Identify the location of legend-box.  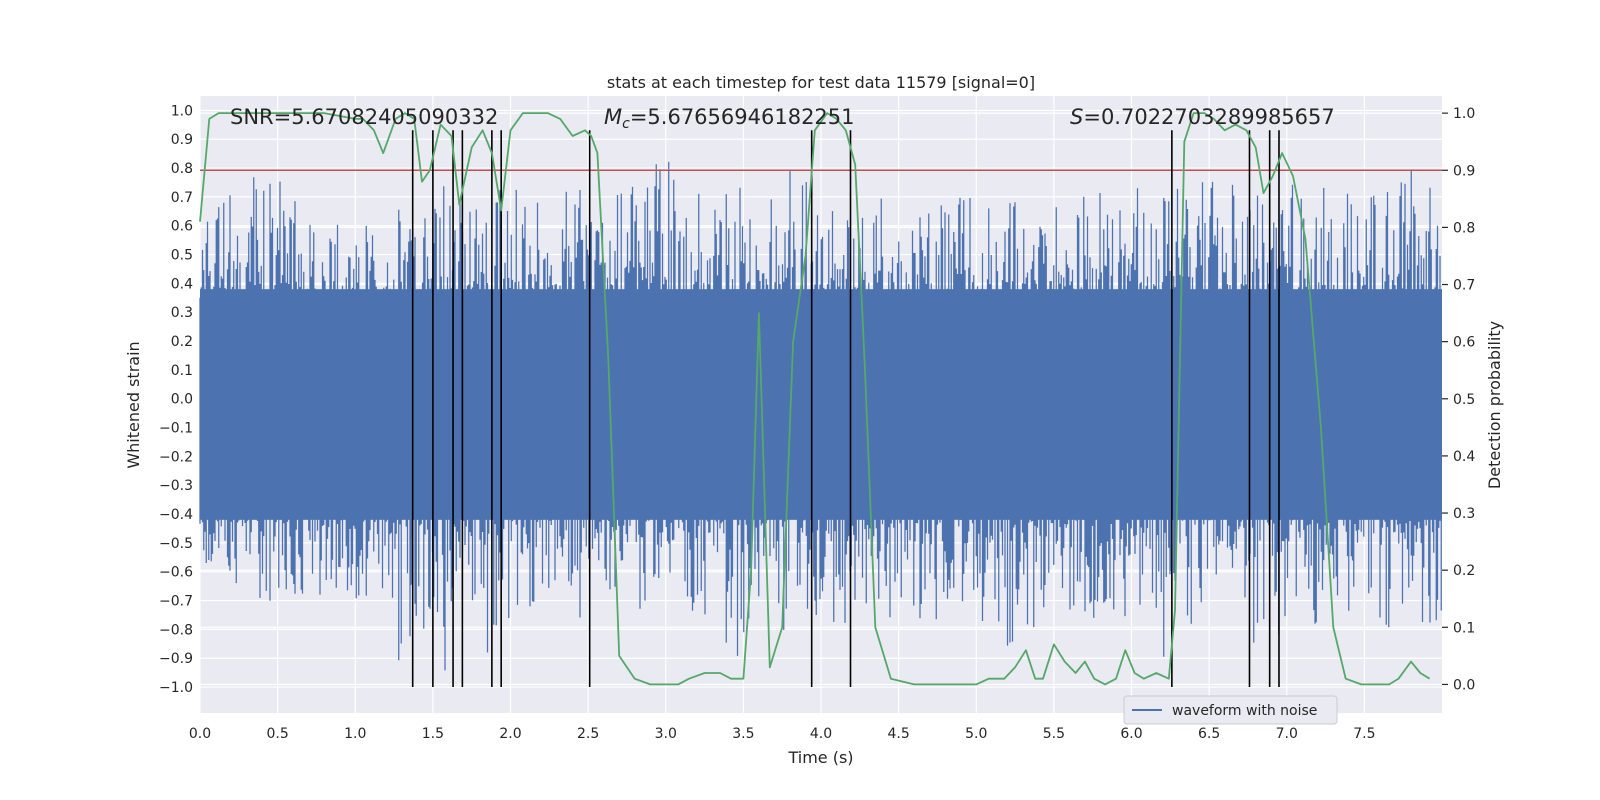
(1230, 710).